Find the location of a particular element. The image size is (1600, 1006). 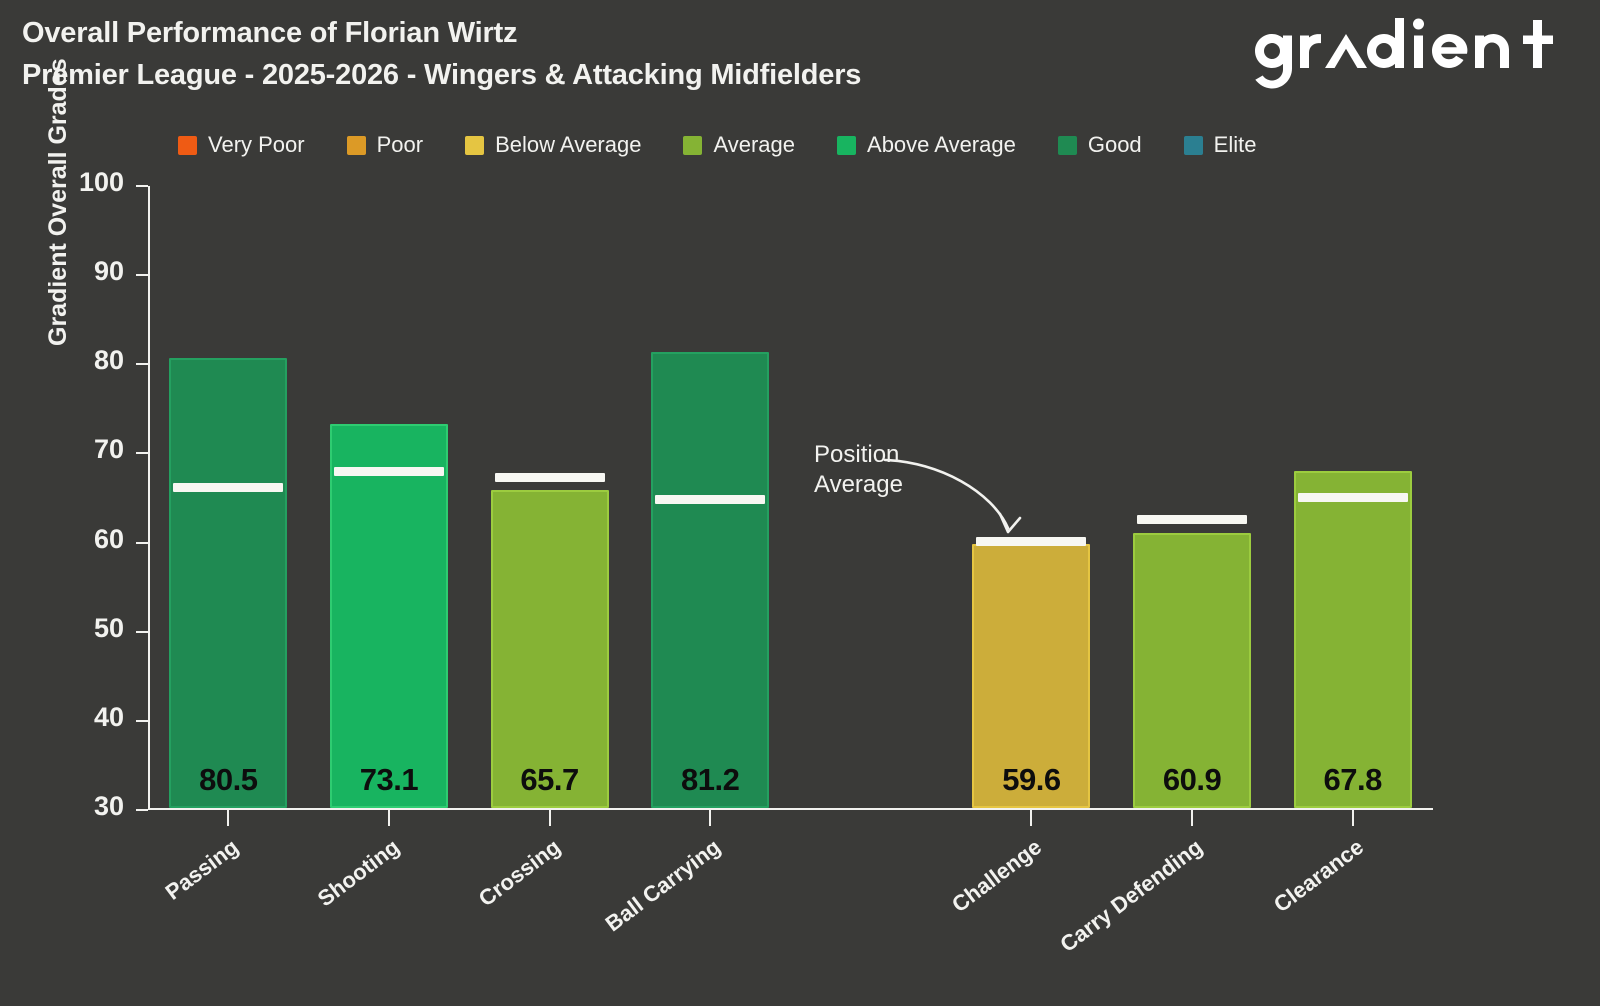

legend-swatch-below-average is located at coordinates (475, 145).